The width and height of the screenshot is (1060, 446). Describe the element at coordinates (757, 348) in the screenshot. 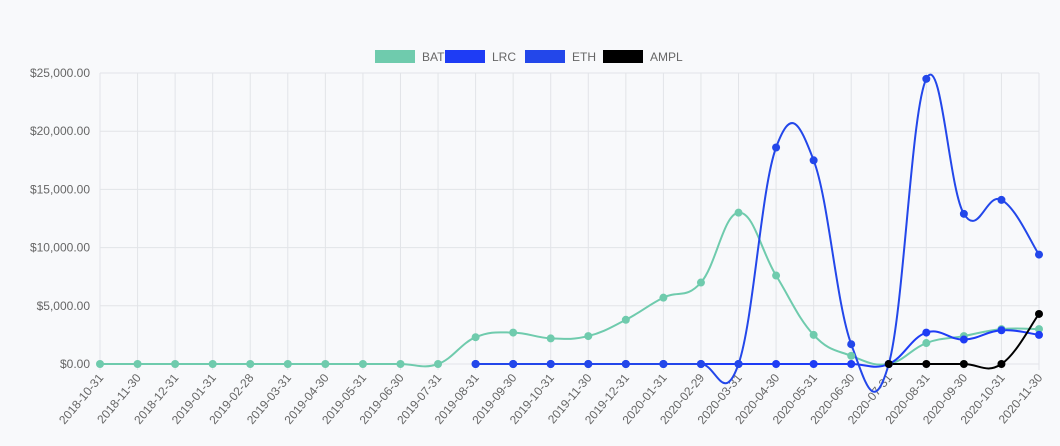

I see `series-line` at that location.